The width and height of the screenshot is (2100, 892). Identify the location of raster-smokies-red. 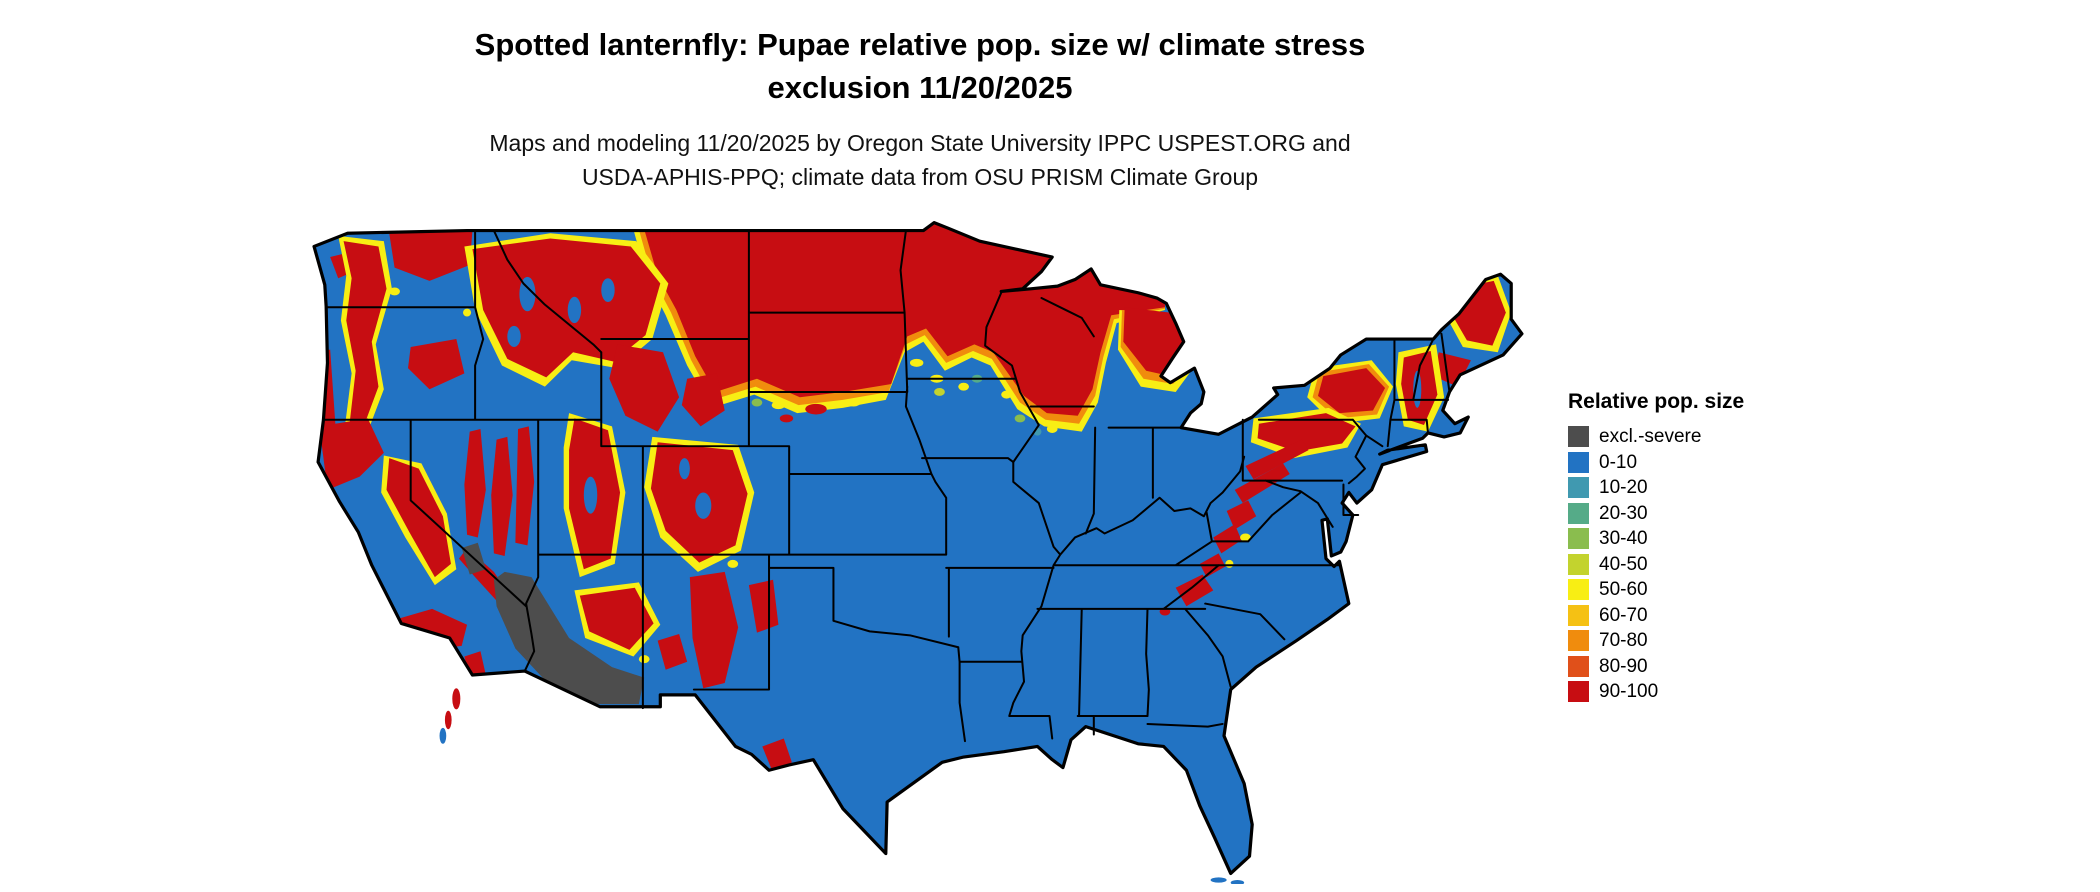
(1194, 590).